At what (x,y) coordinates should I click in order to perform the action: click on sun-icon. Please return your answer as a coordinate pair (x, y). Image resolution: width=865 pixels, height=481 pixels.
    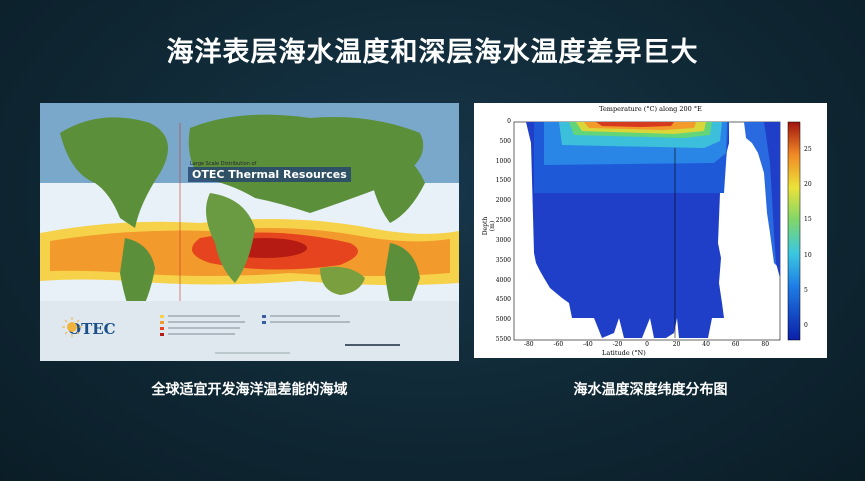
    Looking at the image, I should click on (72, 327).